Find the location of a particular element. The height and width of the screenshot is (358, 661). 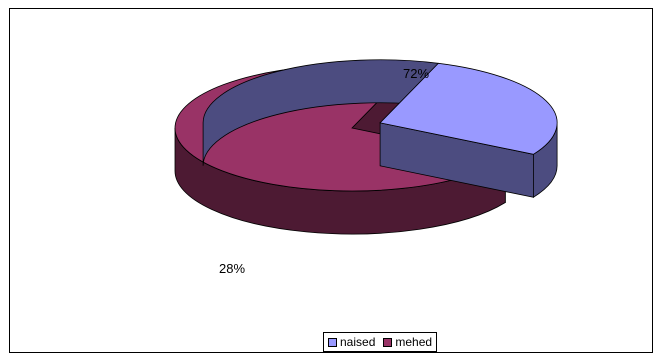

naised-slice-top is located at coordinates (468, 108).